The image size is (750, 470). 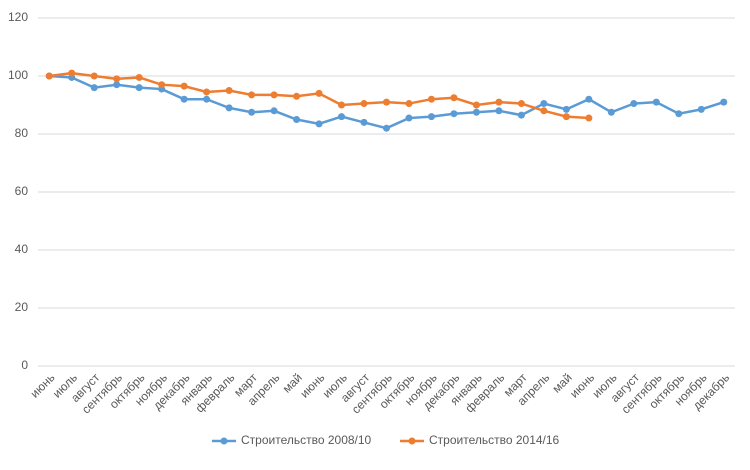 What do you see at coordinates (22, 133) in the screenshot?
I see `y-tick-label: 80` at bounding box center [22, 133].